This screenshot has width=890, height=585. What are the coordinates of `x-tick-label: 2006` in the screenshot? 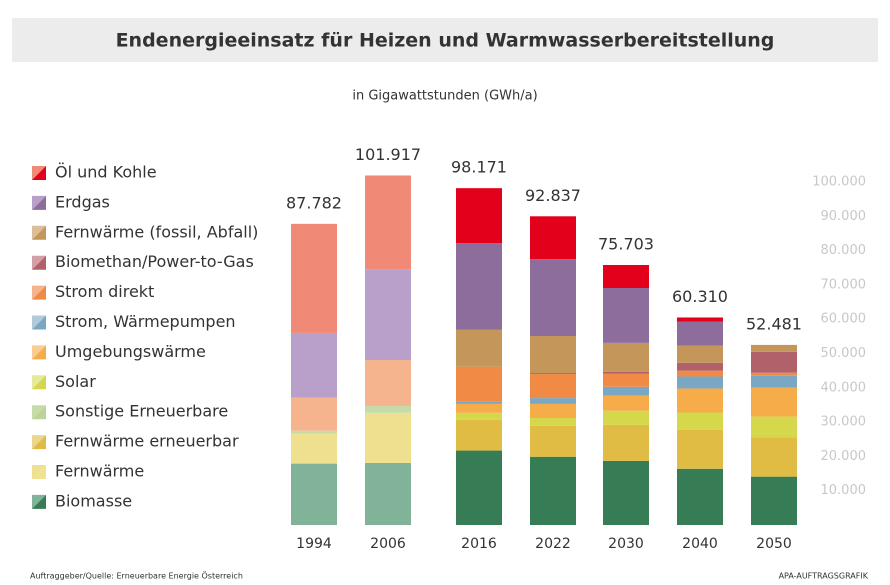 It's located at (388, 544).